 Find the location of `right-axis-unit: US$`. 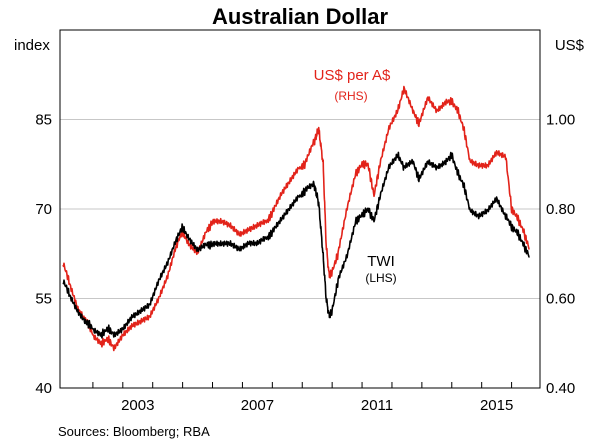

right-axis-unit: US$ is located at coordinates (570, 45).